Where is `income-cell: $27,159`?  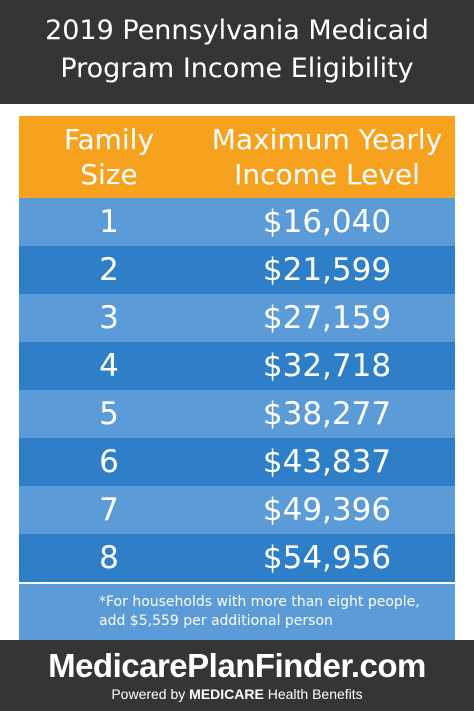
income-cell: $27,159 is located at coordinates (327, 318).